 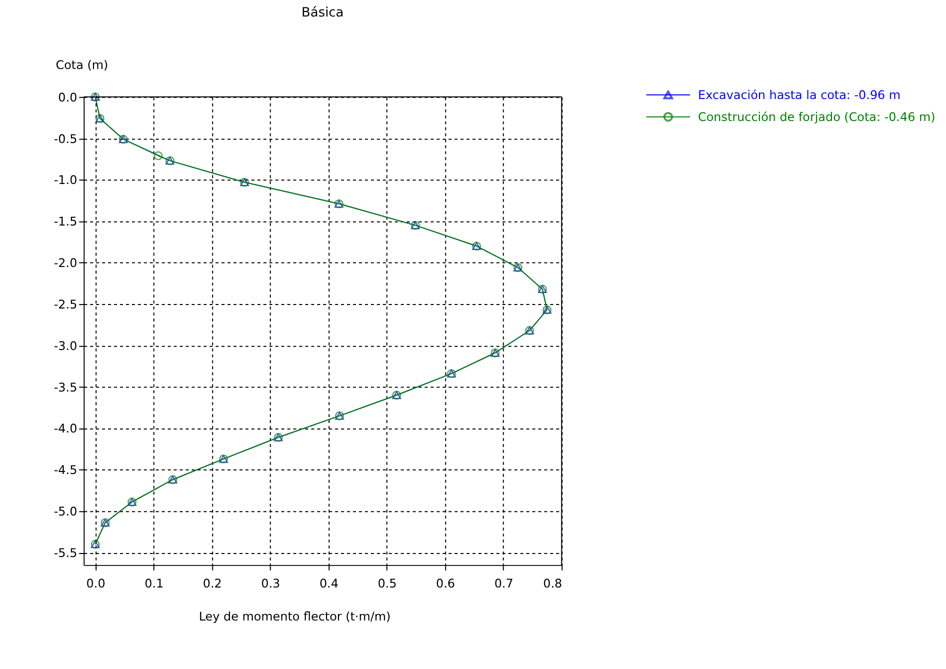 I want to click on legend-label: Excavación hasta la cota: -0.96 m, so click(x=799, y=95).